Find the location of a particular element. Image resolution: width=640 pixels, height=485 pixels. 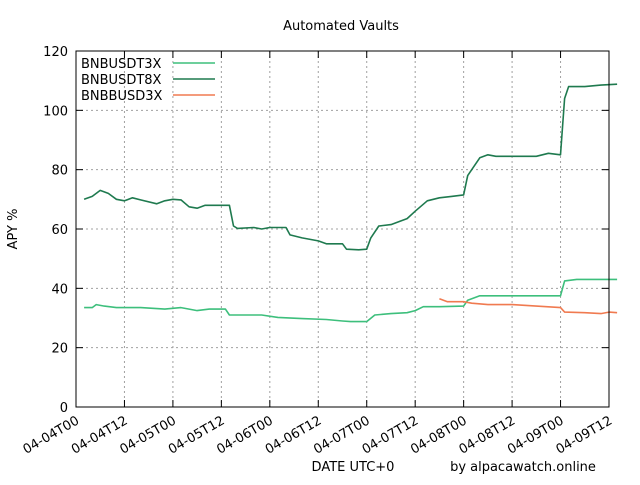

legend-label: BNBUSDT8X is located at coordinates (121, 80).